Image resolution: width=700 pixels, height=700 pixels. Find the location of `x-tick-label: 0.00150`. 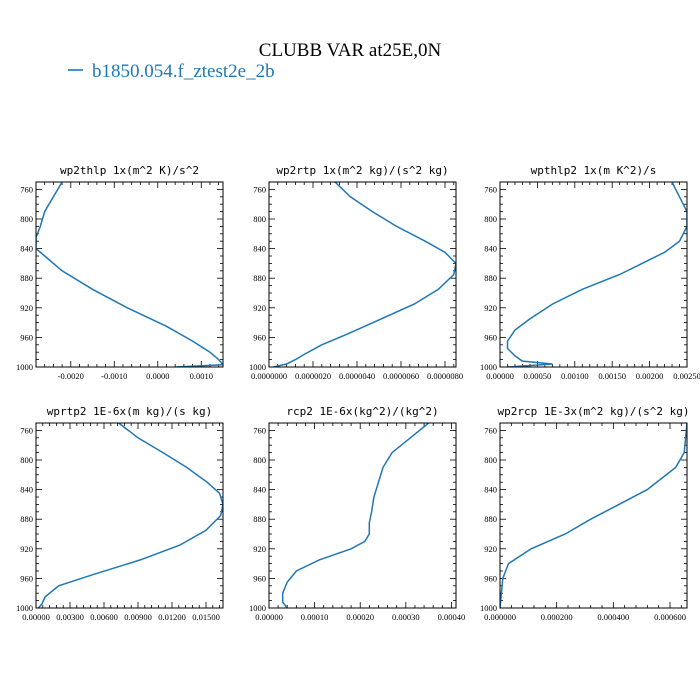

x-tick-label: 0.00150 is located at coordinates (612, 376).